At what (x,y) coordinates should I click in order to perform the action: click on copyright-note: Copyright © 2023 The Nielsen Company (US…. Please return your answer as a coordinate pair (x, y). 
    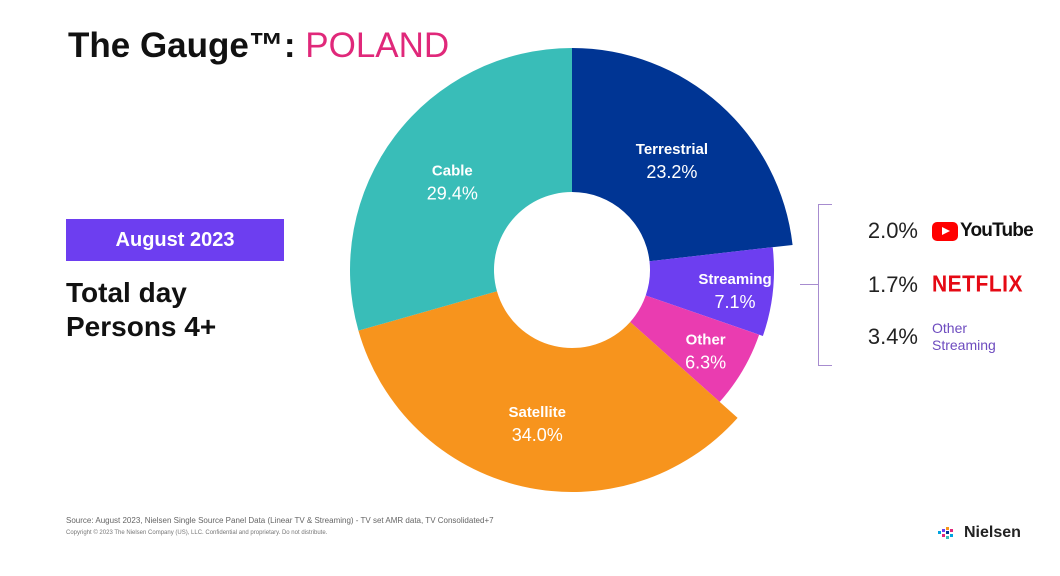
    Looking at the image, I should click on (197, 533).